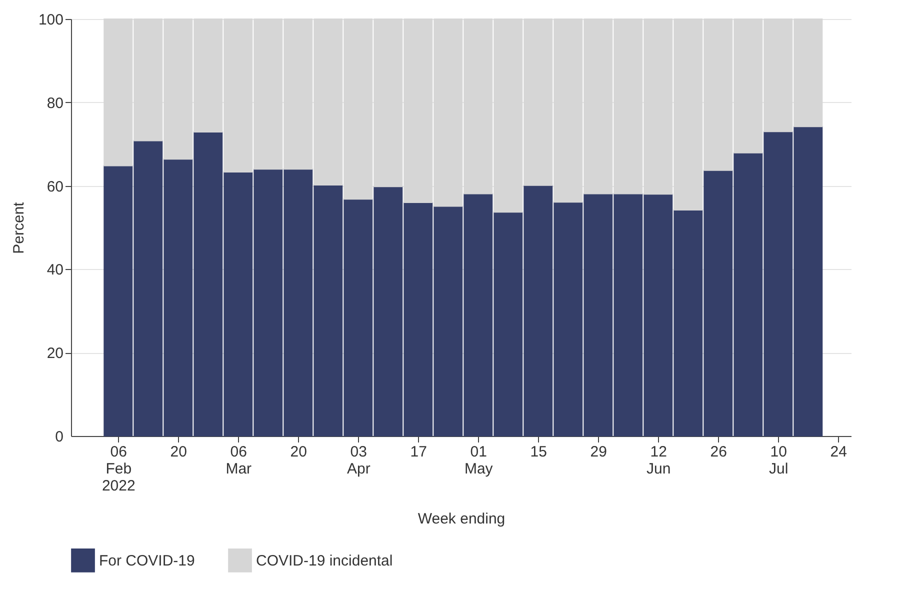 This screenshot has width=905, height=590. What do you see at coordinates (55, 187) in the screenshot?
I see `y-tick-label: 60` at bounding box center [55, 187].